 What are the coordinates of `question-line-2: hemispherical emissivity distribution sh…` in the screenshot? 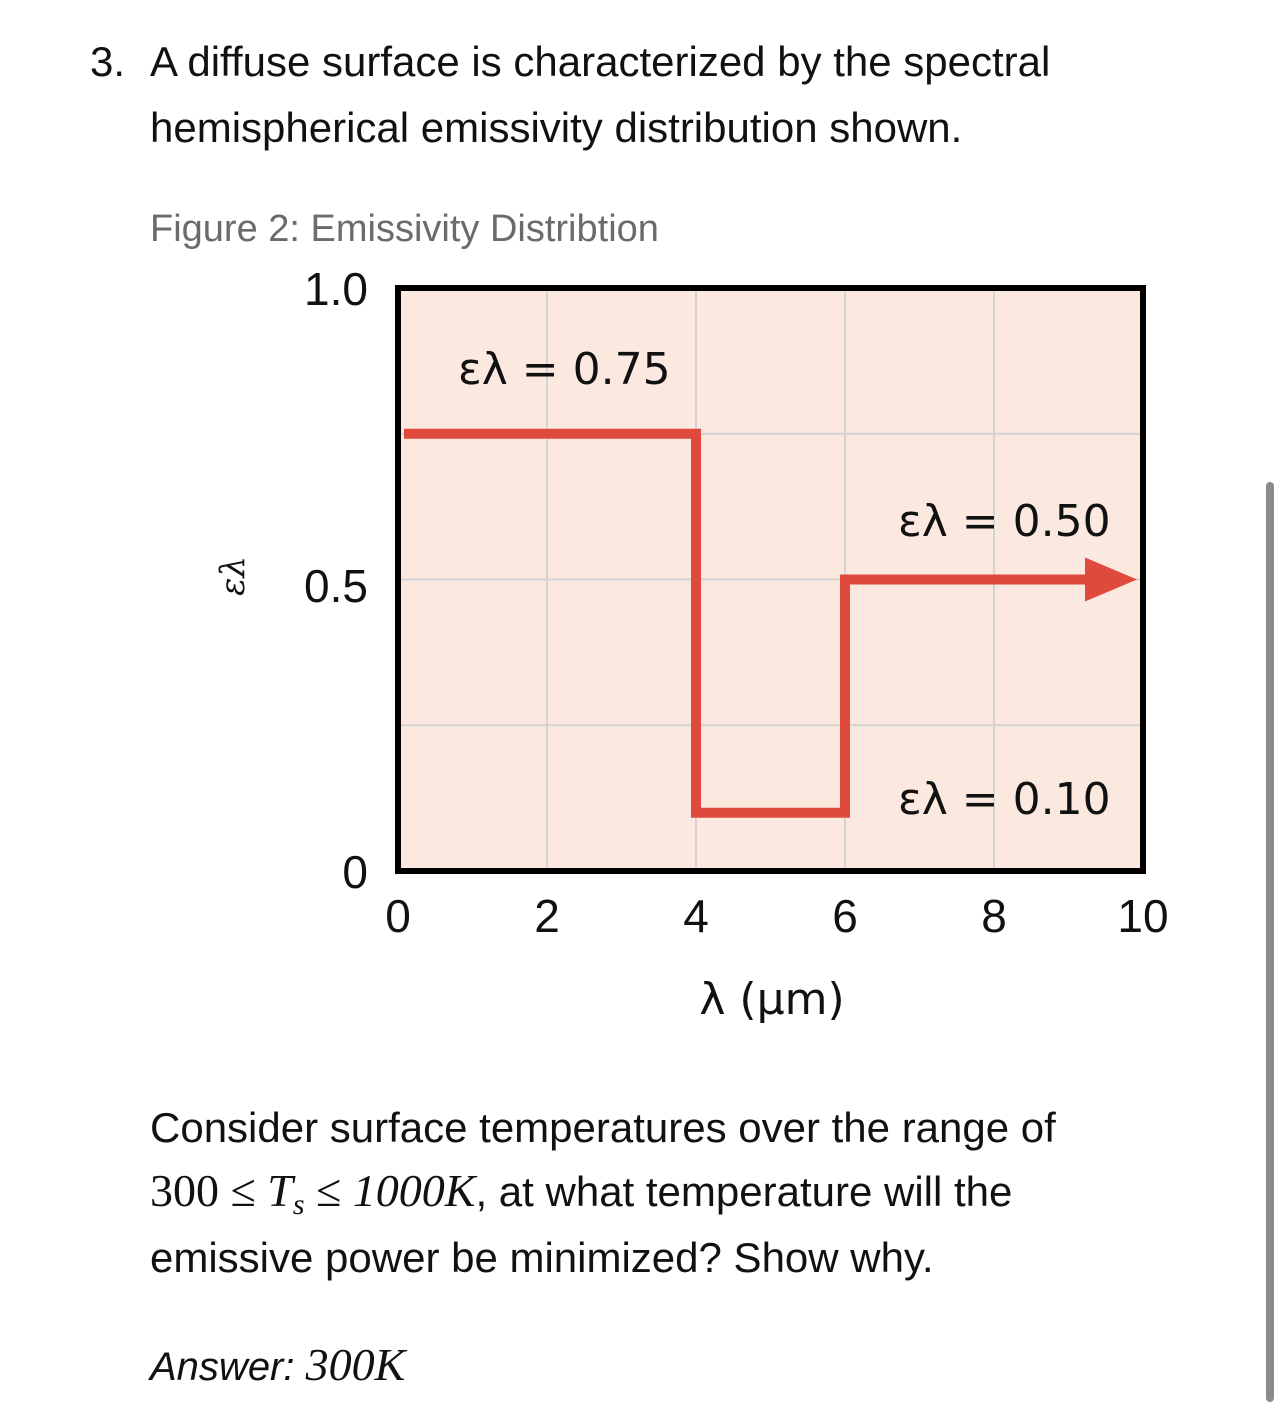 It's located at (556, 127).